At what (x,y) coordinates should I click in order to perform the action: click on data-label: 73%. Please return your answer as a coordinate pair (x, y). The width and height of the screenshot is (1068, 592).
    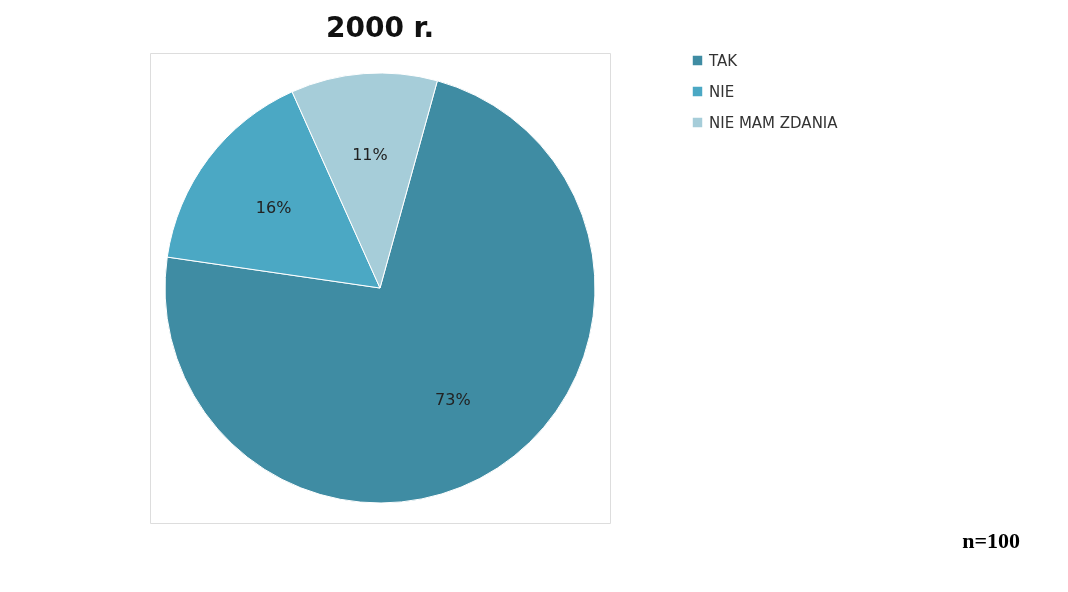
    Looking at the image, I should click on (453, 399).